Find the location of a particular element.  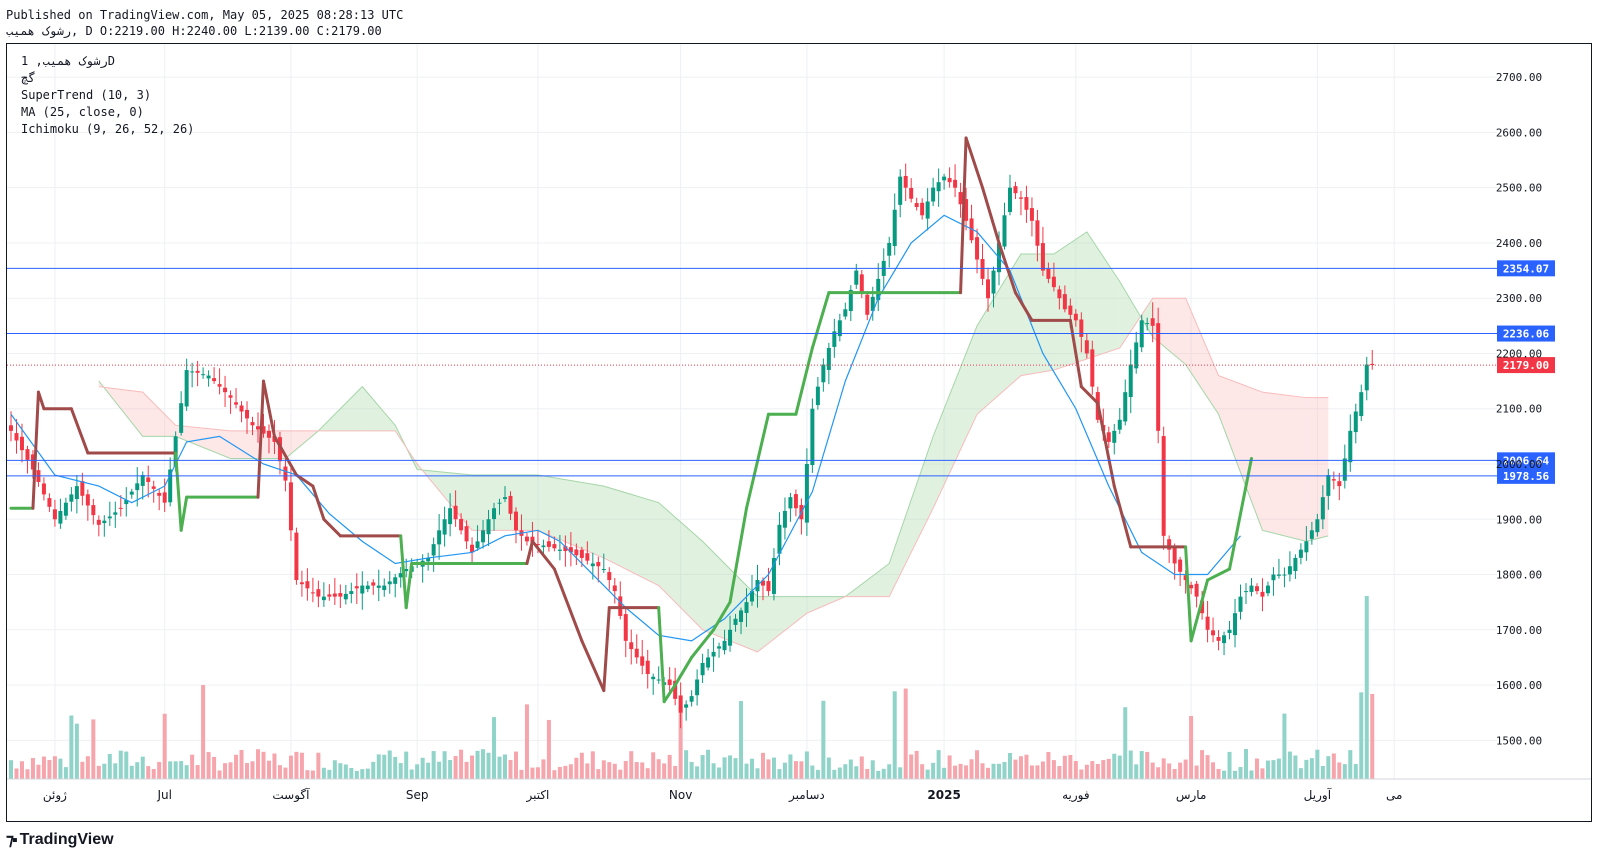

last-price-label: 2179.00 is located at coordinates (1526, 365).